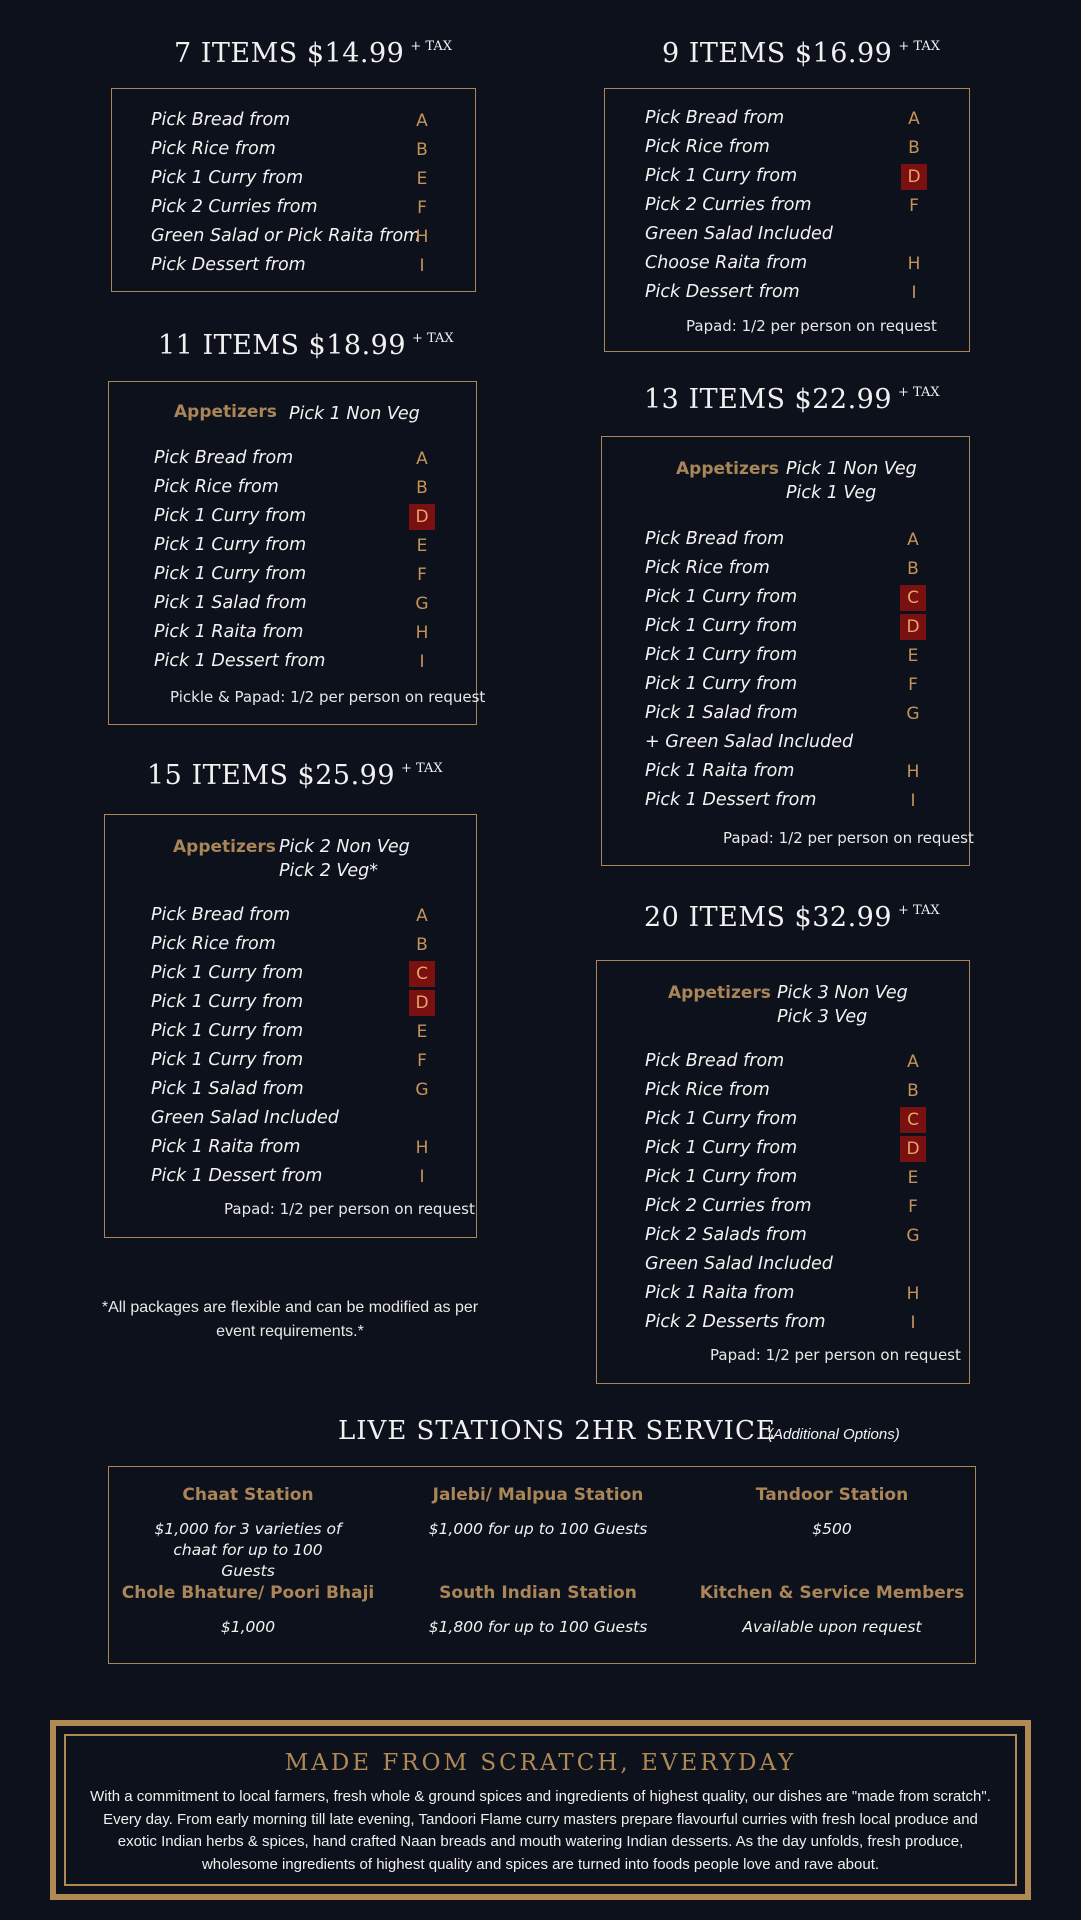  I want to click on package-13-title: 13 ITEMS $22.99 + TAX, so click(792, 399).